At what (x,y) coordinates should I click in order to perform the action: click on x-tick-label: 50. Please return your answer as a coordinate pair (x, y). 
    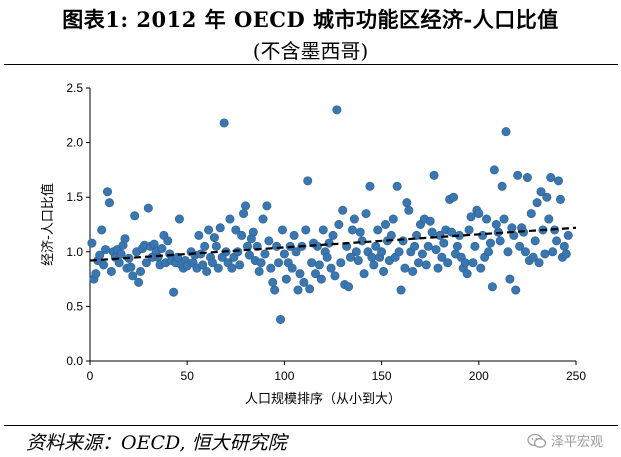
    Looking at the image, I should click on (188, 376).